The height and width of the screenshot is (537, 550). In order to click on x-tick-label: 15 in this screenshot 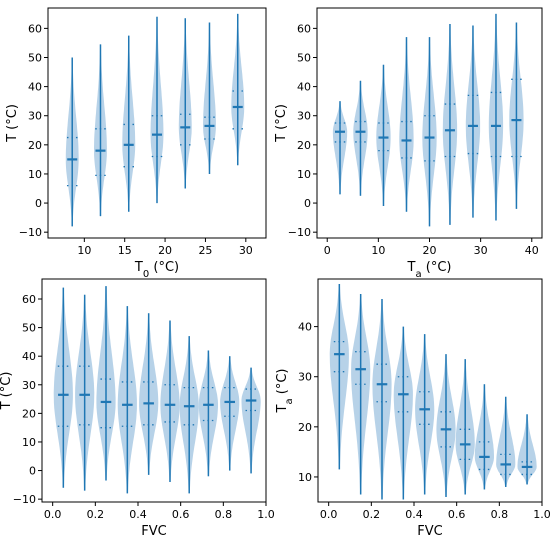, I will do `click(125, 250)`.